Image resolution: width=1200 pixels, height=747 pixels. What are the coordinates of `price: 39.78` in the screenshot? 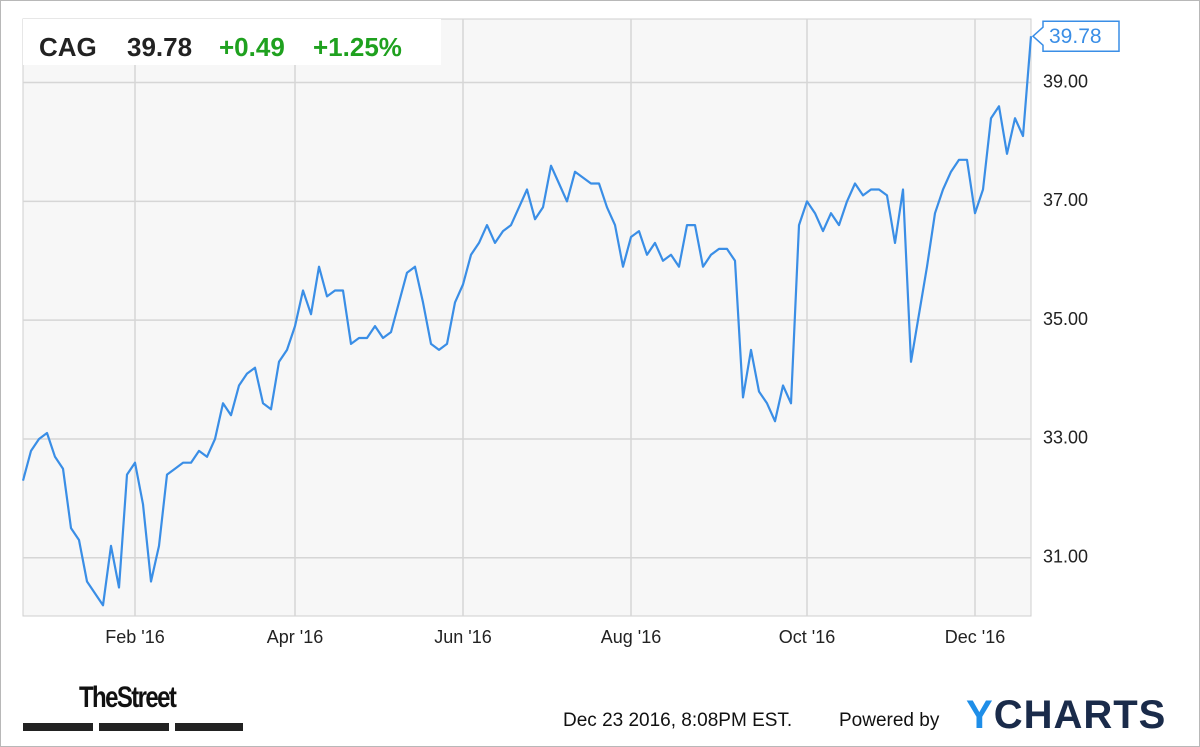 It's located at (159, 47).